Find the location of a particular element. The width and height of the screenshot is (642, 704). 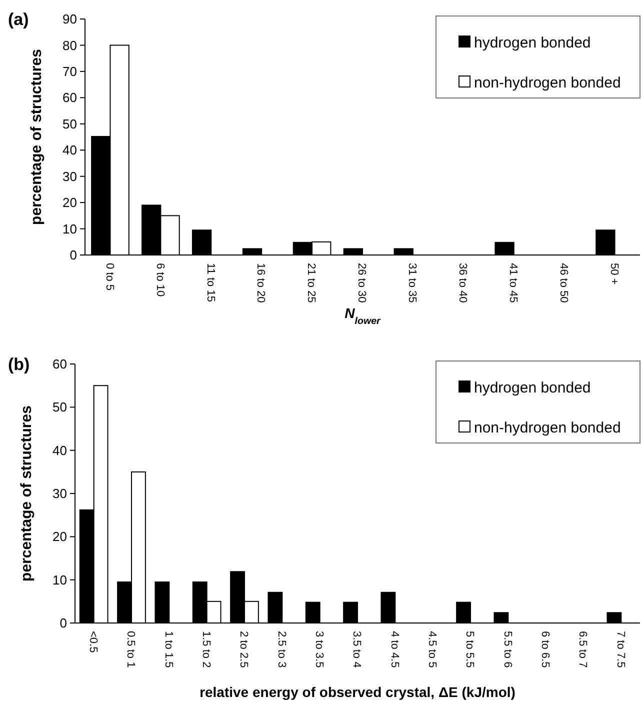

x-tick-label: 46 to 50 is located at coordinates (563, 283).